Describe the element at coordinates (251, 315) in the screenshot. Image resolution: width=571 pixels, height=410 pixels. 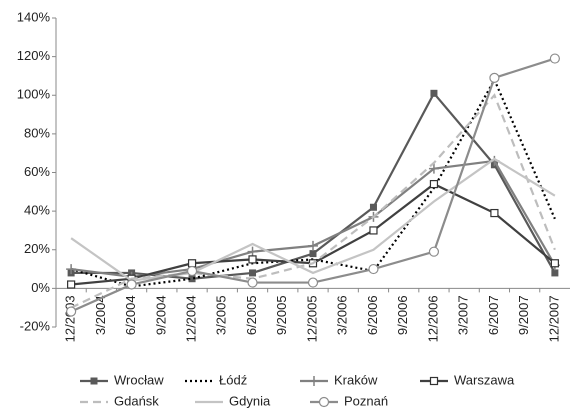
I see `x-tick-label: 6/2005` at that location.